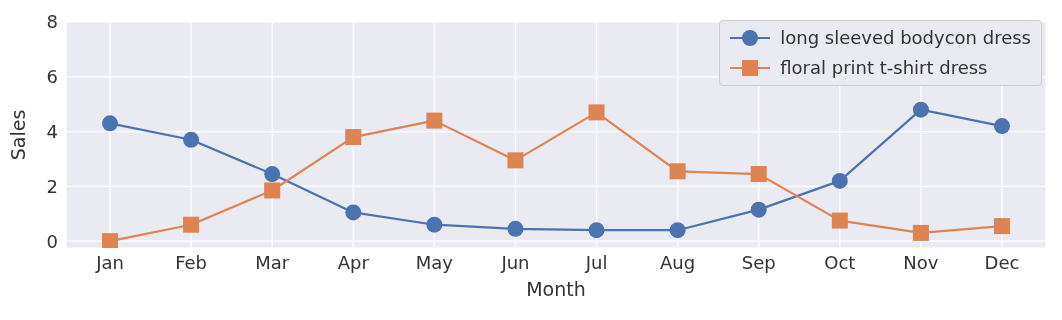 The image size is (1062, 320). What do you see at coordinates (1002, 262) in the screenshot?
I see `x-tick-label: Dec` at bounding box center [1002, 262].